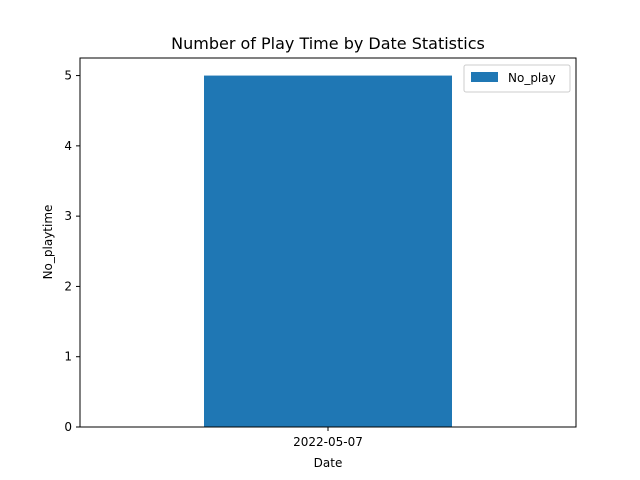 This screenshot has height=480, width=640. I want to click on y-axis-label: No_playtime, so click(48, 242).